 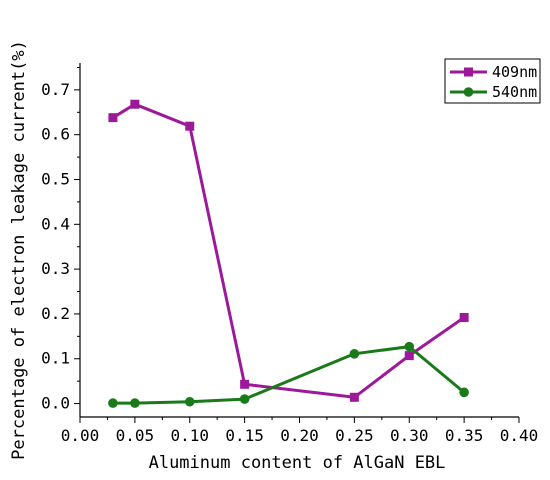 I want to click on x-tick-label: 0.35, so click(x=464, y=435).